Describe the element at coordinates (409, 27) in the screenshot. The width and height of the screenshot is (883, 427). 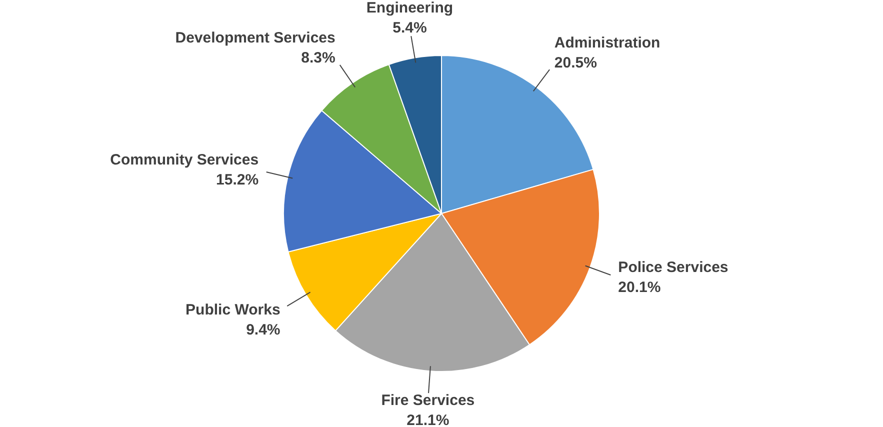
I see `data-label: 5.4%` at that location.